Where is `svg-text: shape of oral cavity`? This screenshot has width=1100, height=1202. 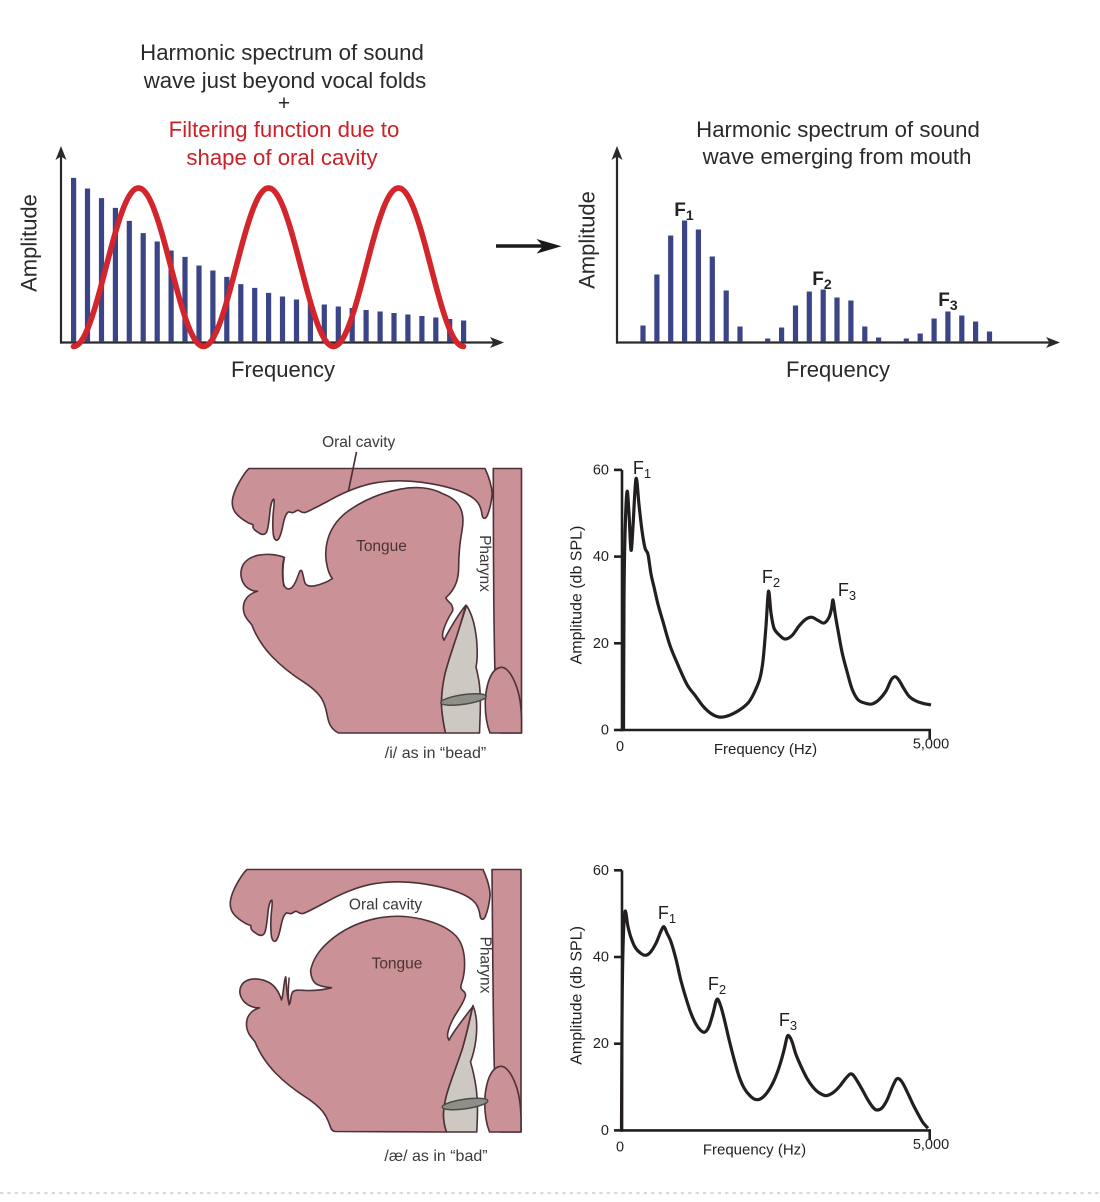 svg-text: shape of oral cavity is located at coordinates (282, 157).